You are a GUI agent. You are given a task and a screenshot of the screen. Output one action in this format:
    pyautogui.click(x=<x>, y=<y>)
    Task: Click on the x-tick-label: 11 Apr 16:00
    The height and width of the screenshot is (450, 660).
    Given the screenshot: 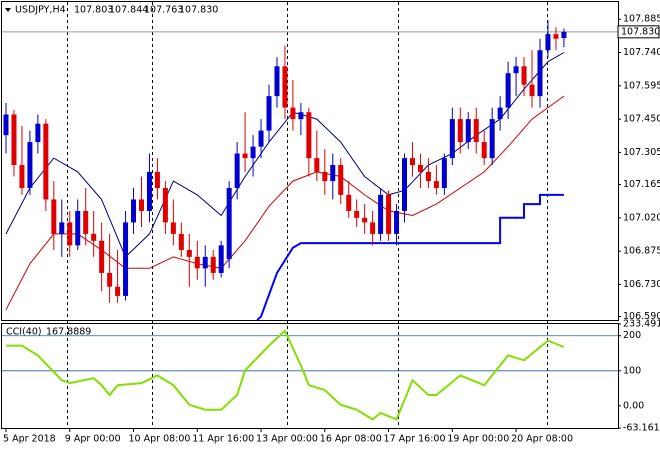 What is the action you would take?
    pyautogui.click(x=223, y=439)
    